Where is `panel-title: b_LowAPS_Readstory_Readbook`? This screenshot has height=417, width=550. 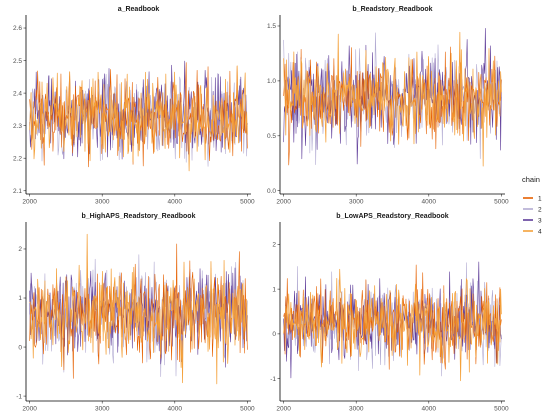
panel-title: b_LowAPS_Readstory_Readbook is located at coordinates (392, 216).